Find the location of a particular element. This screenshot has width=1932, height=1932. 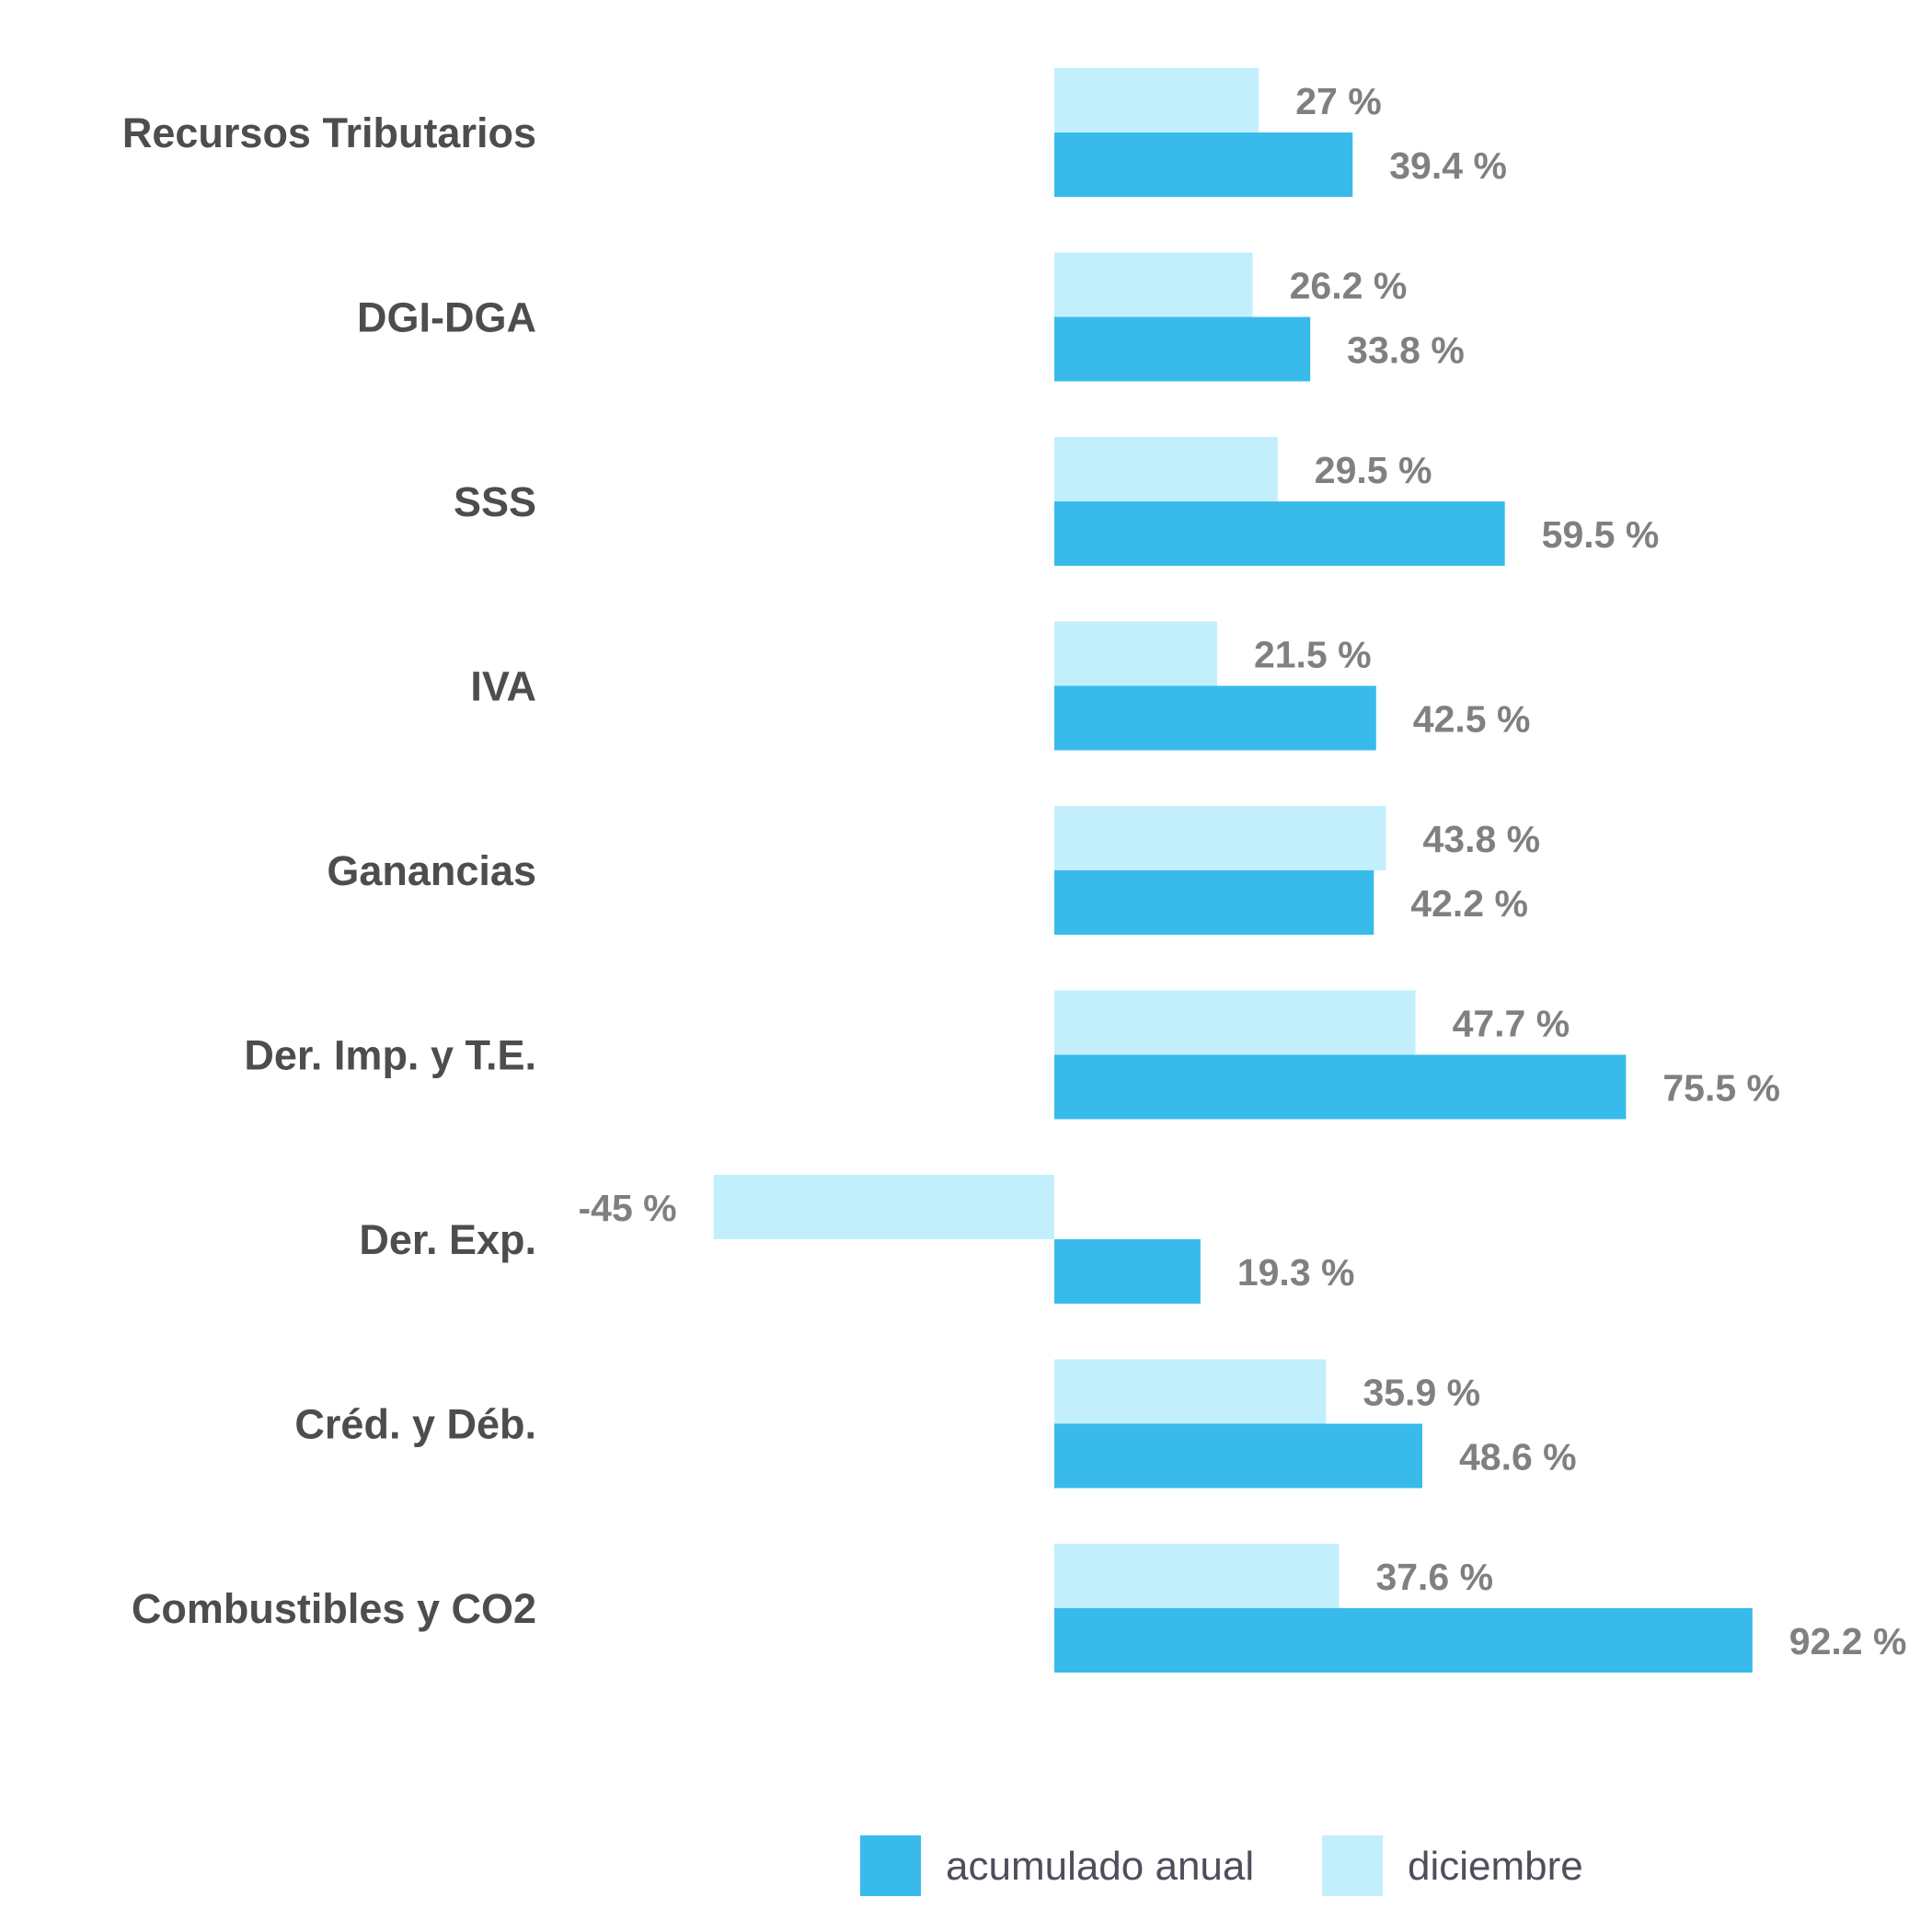

legend-swatch-acumulado-anual is located at coordinates (890, 1865).